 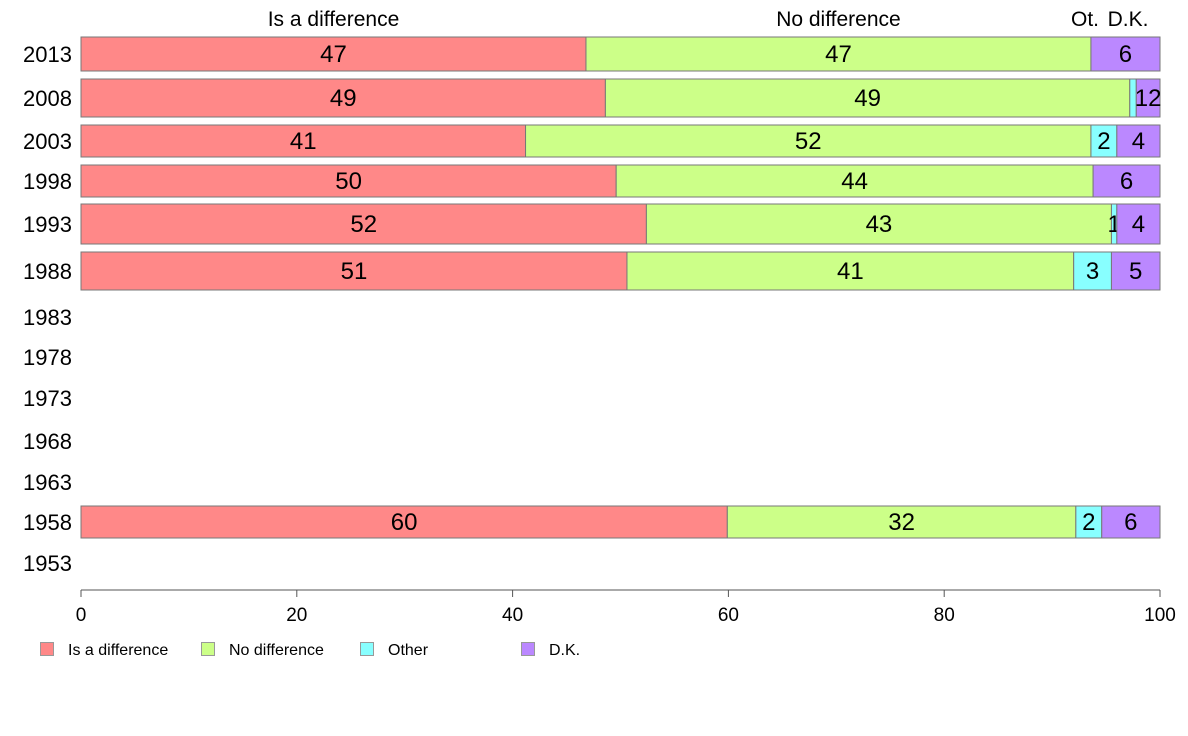 I want to click on top-label-d-k: D.K., so click(x=1128, y=19).